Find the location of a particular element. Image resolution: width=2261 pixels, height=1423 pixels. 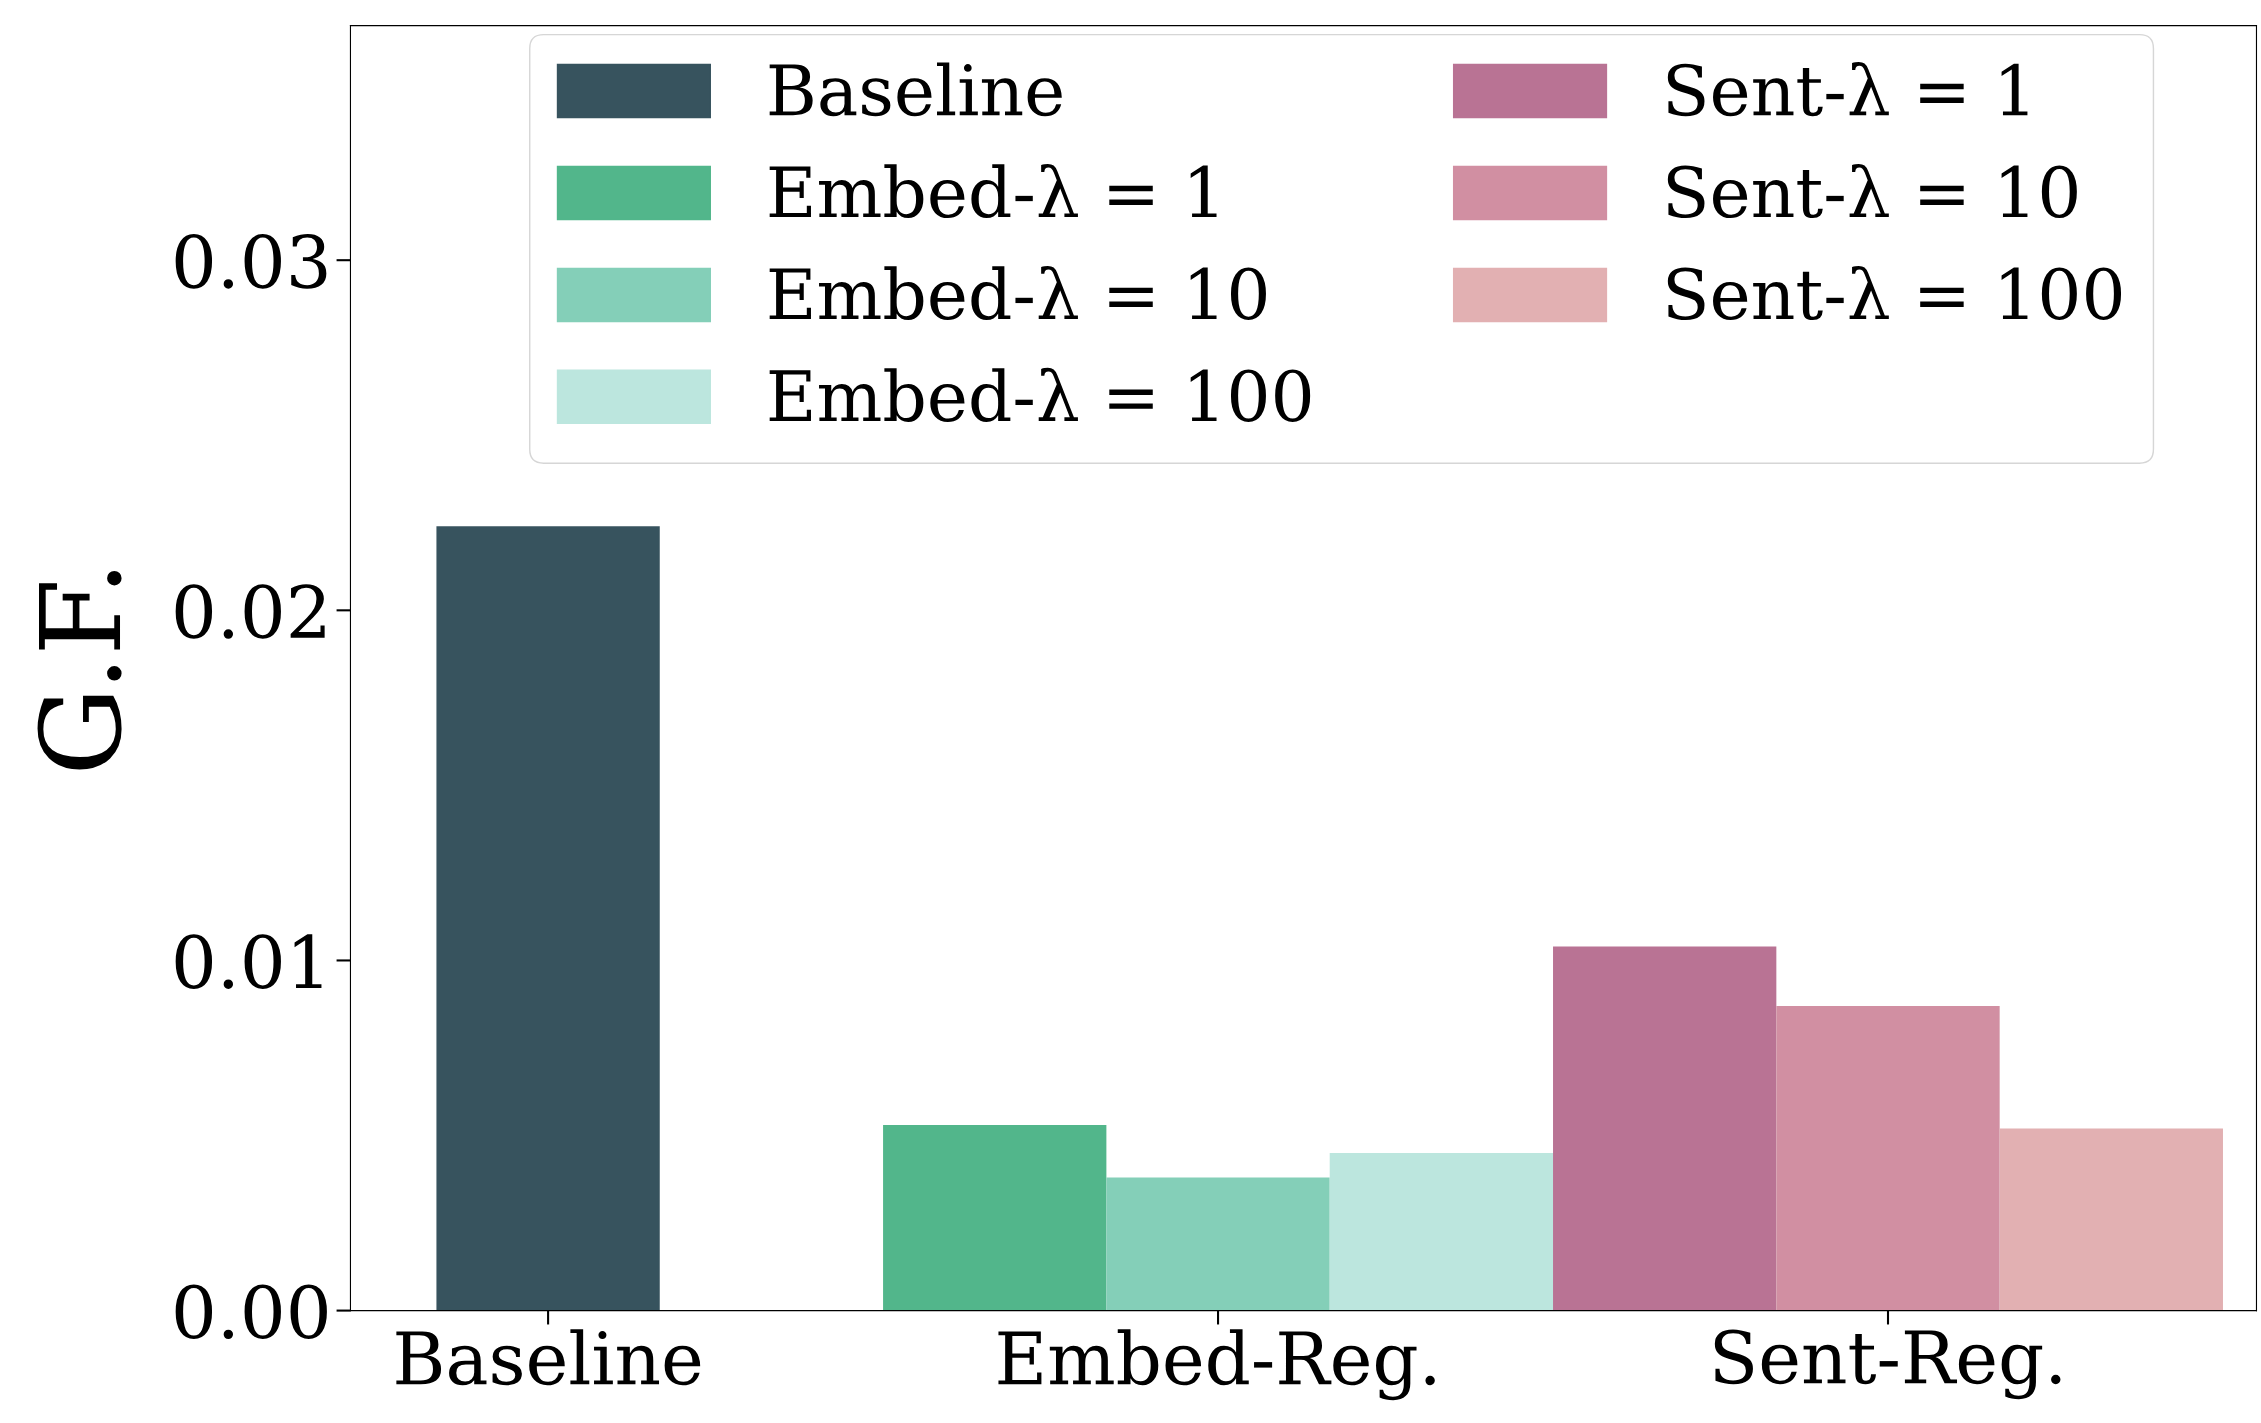

legend-label: Embed-λ = 100 is located at coordinates (1040, 394).